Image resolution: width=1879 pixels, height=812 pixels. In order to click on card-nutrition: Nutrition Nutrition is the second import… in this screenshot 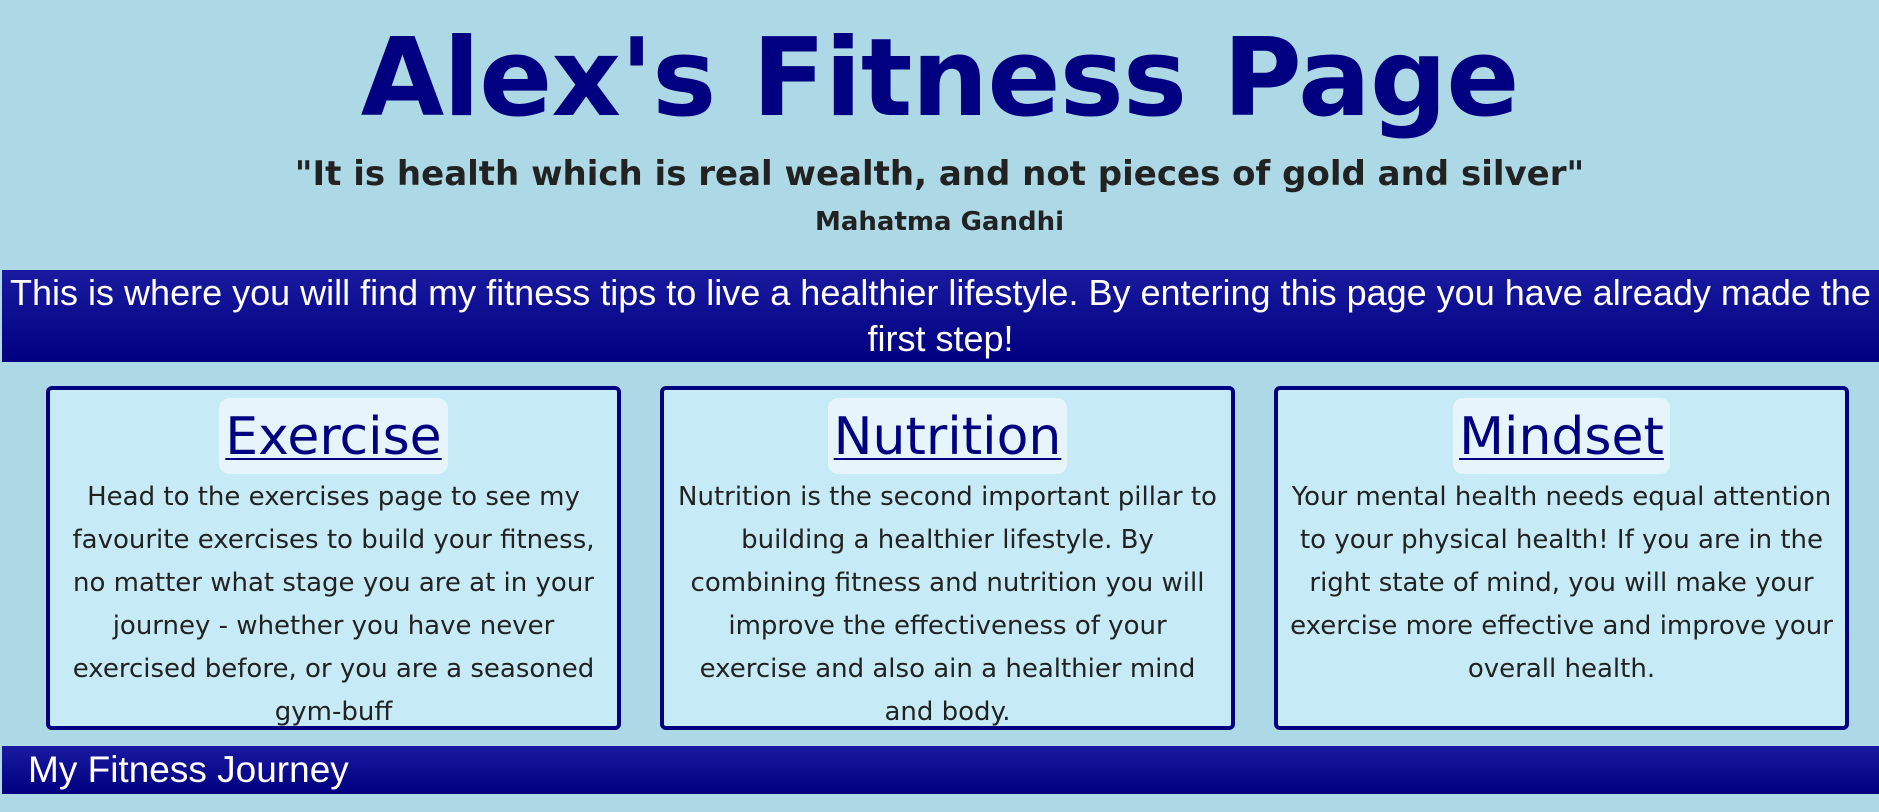, I will do `click(947, 558)`.